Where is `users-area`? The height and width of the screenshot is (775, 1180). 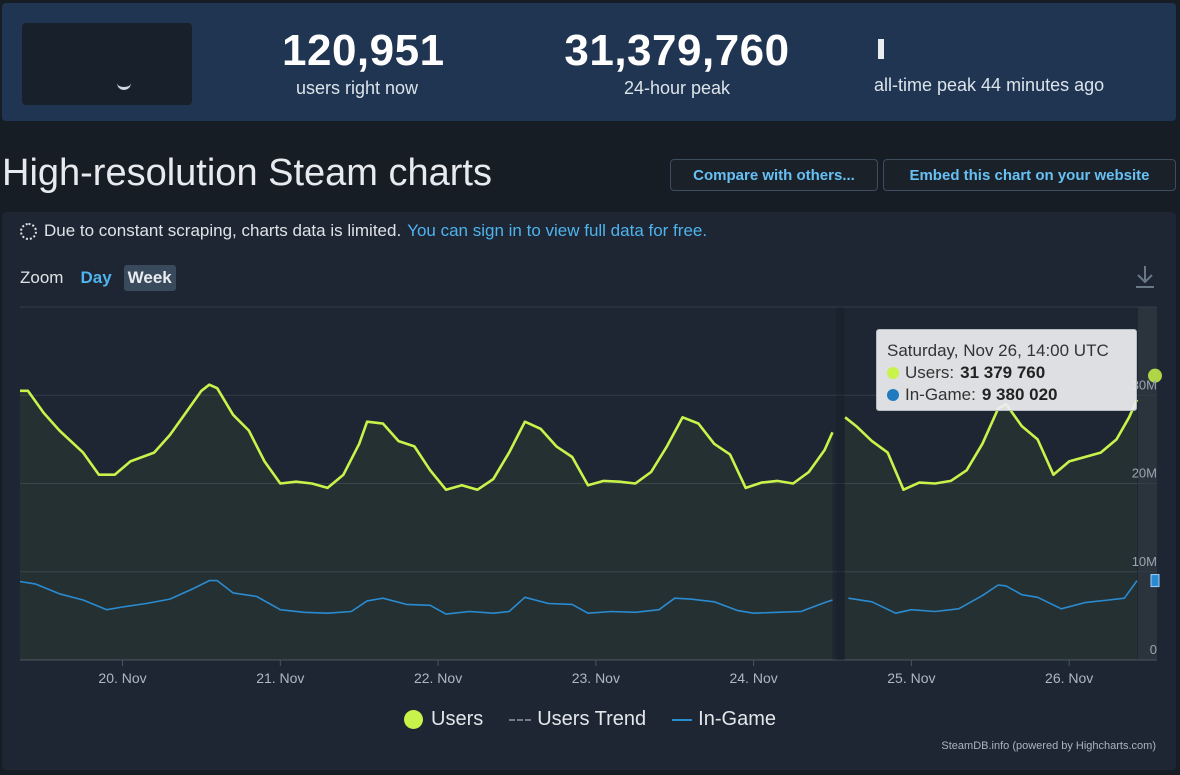
users-area is located at coordinates (991, 529).